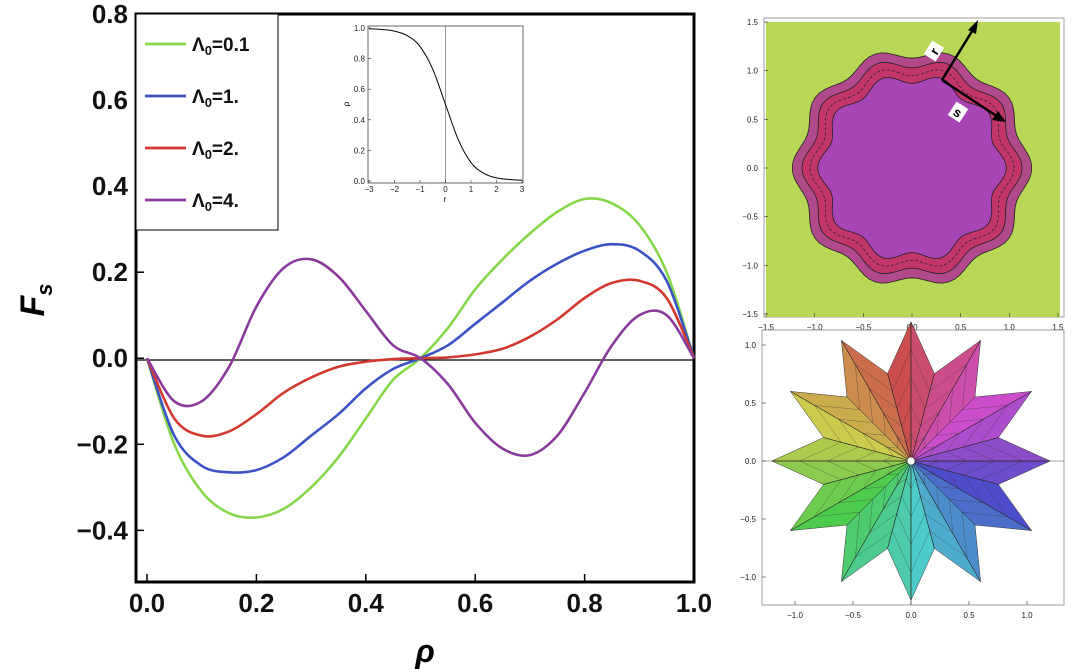  I want to click on x-tick-label: 0.8, so click(585, 603).